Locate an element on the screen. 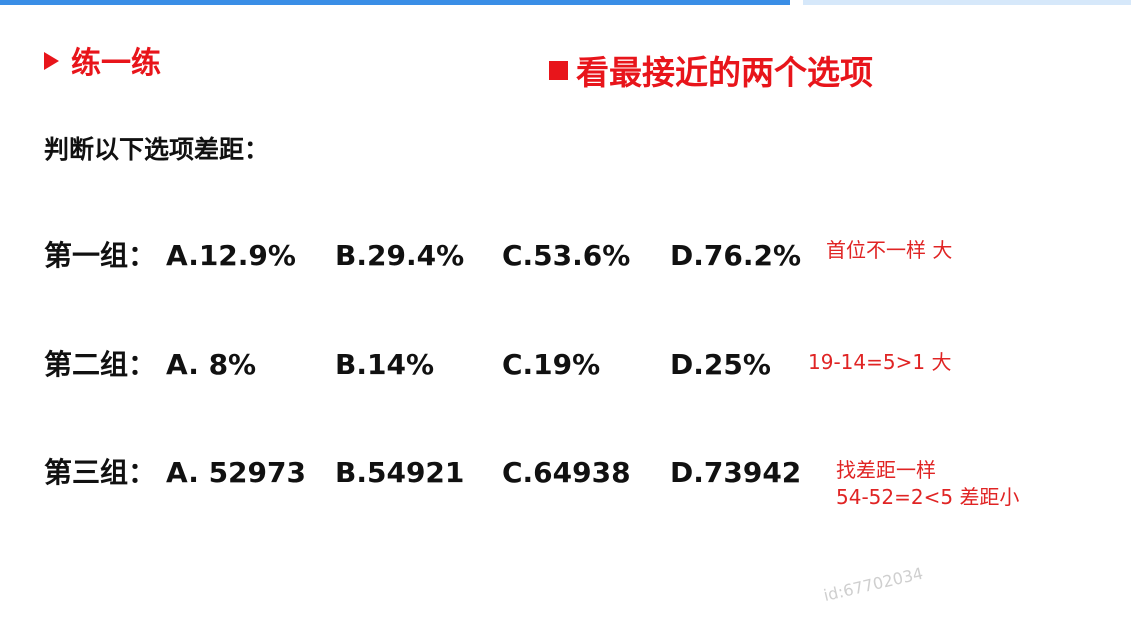  section-heading: 练一练 is located at coordinates (102, 60).